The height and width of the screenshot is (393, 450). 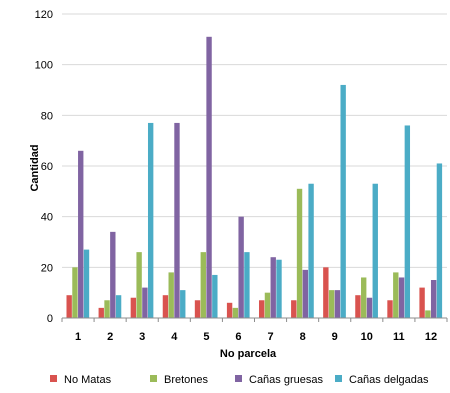 I want to click on y-tick-label: 60, so click(x=47, y=167).